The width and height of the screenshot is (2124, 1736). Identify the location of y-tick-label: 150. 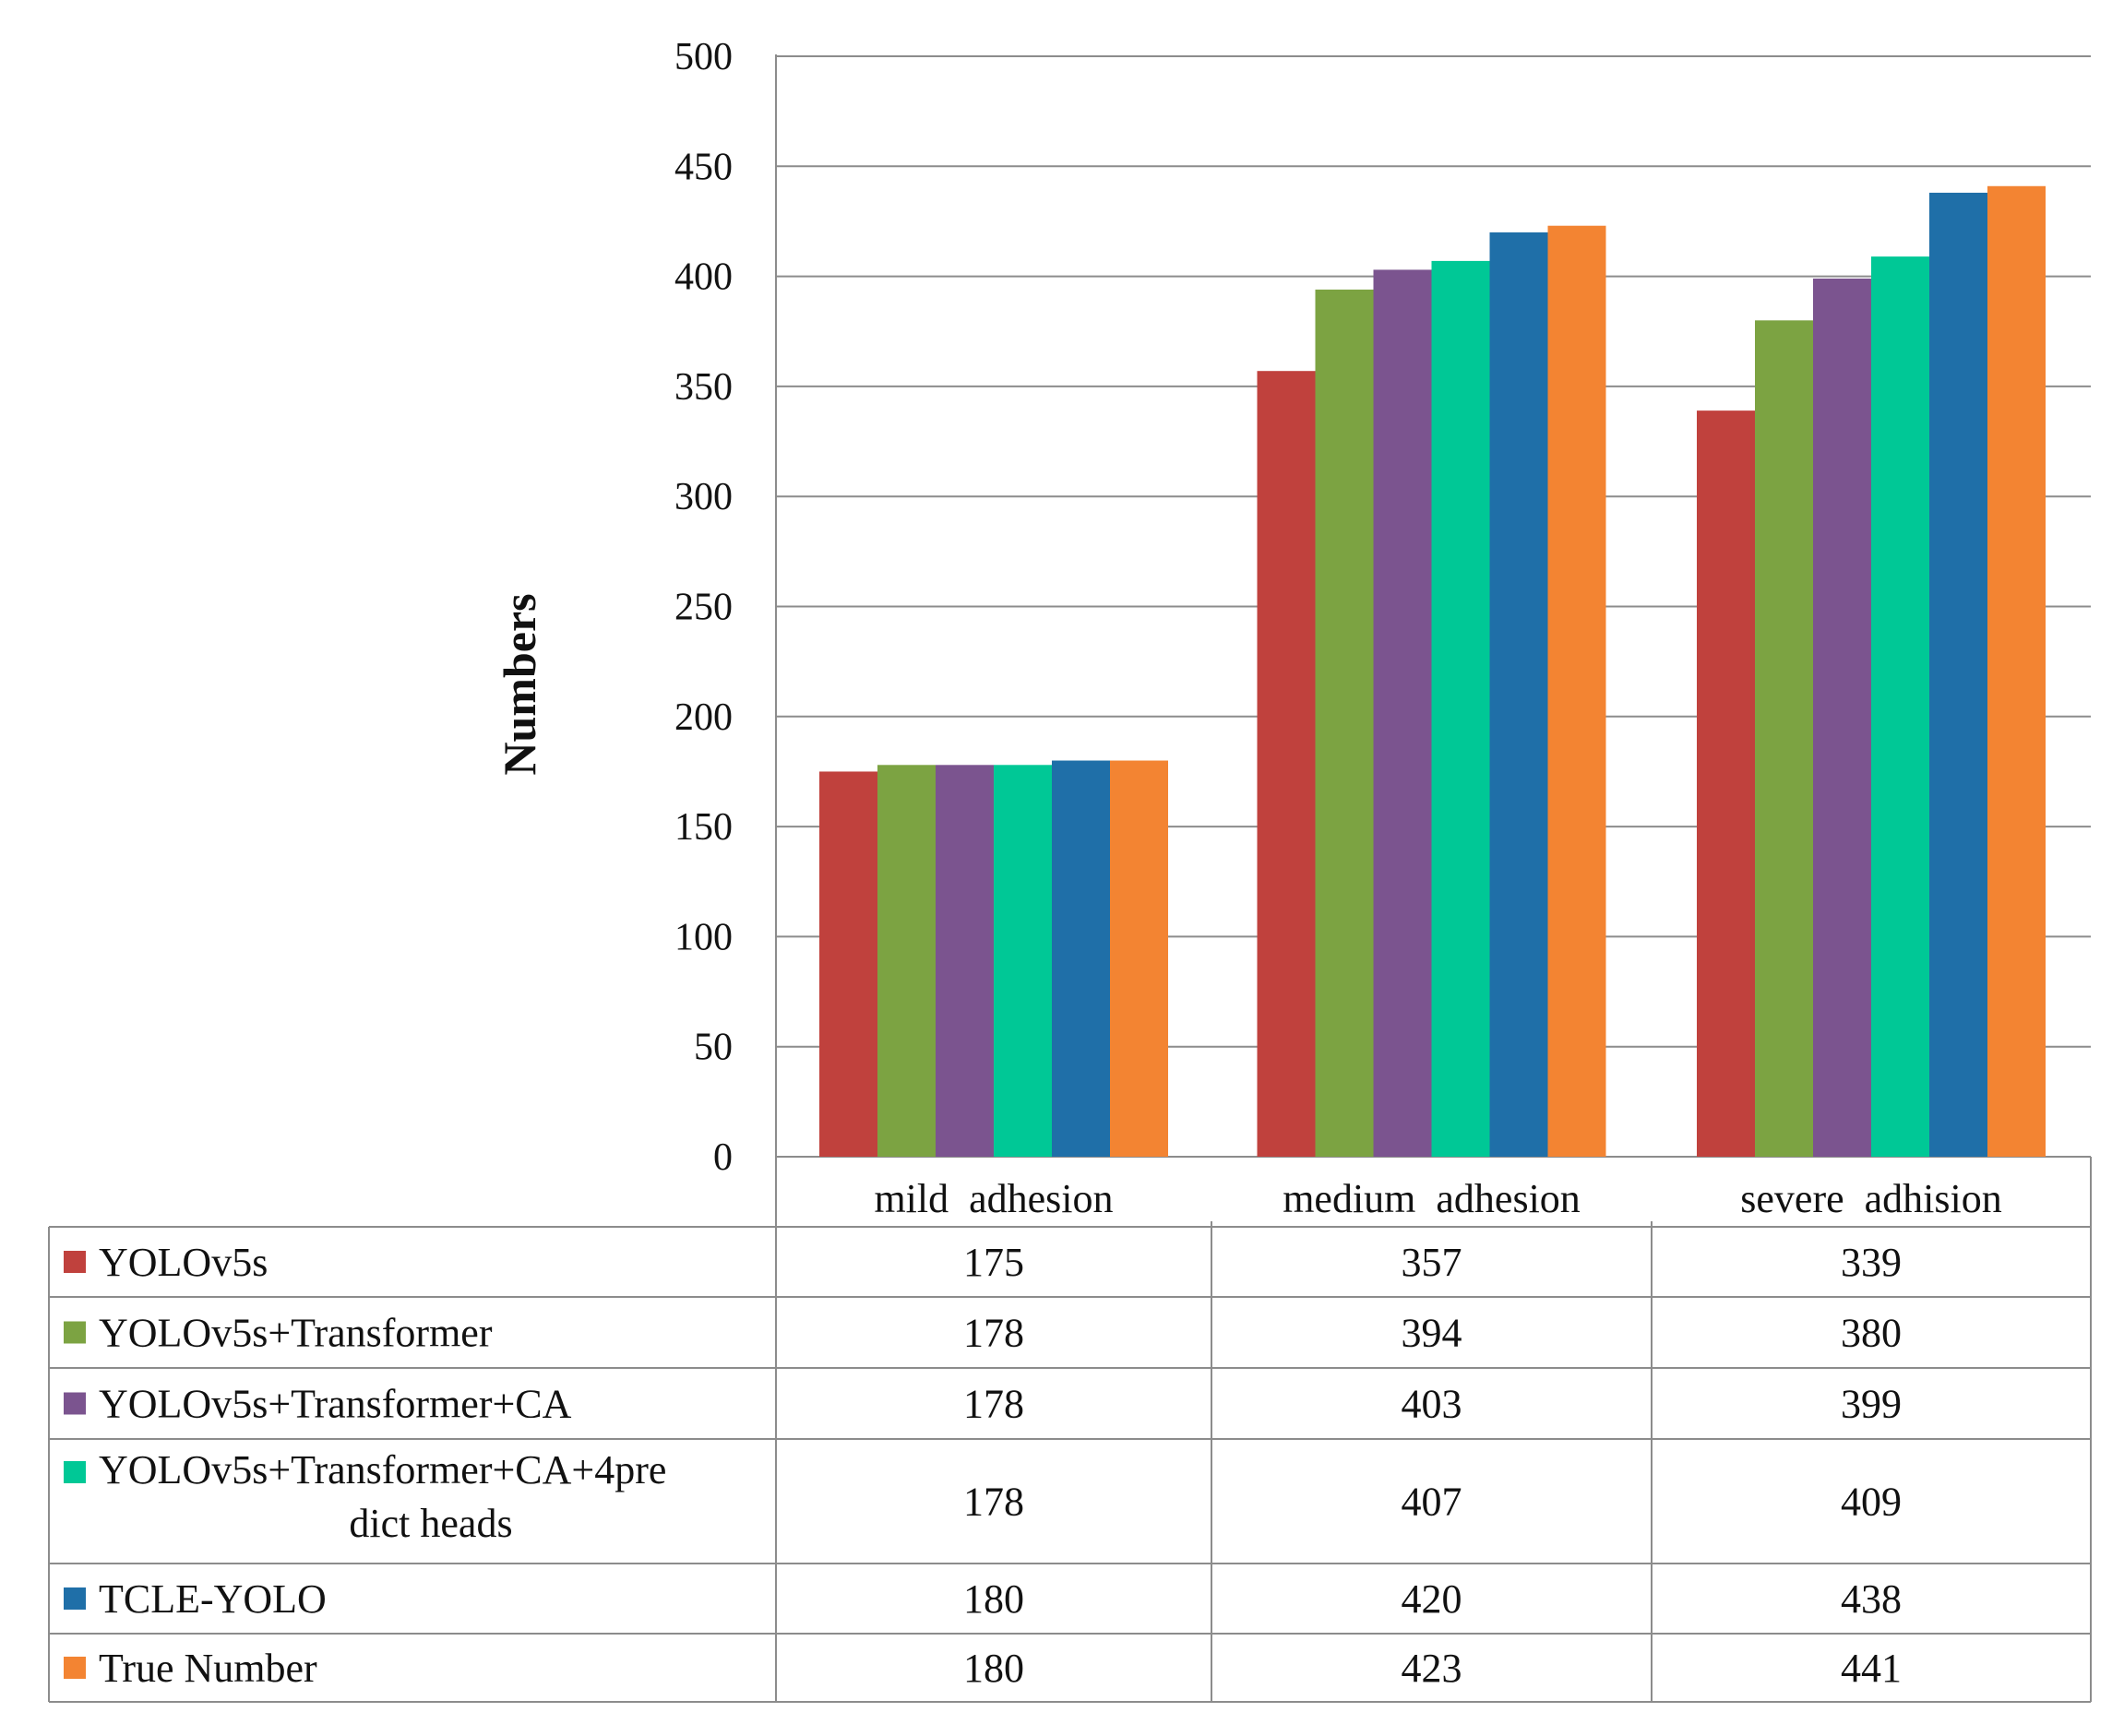
(703, 827).